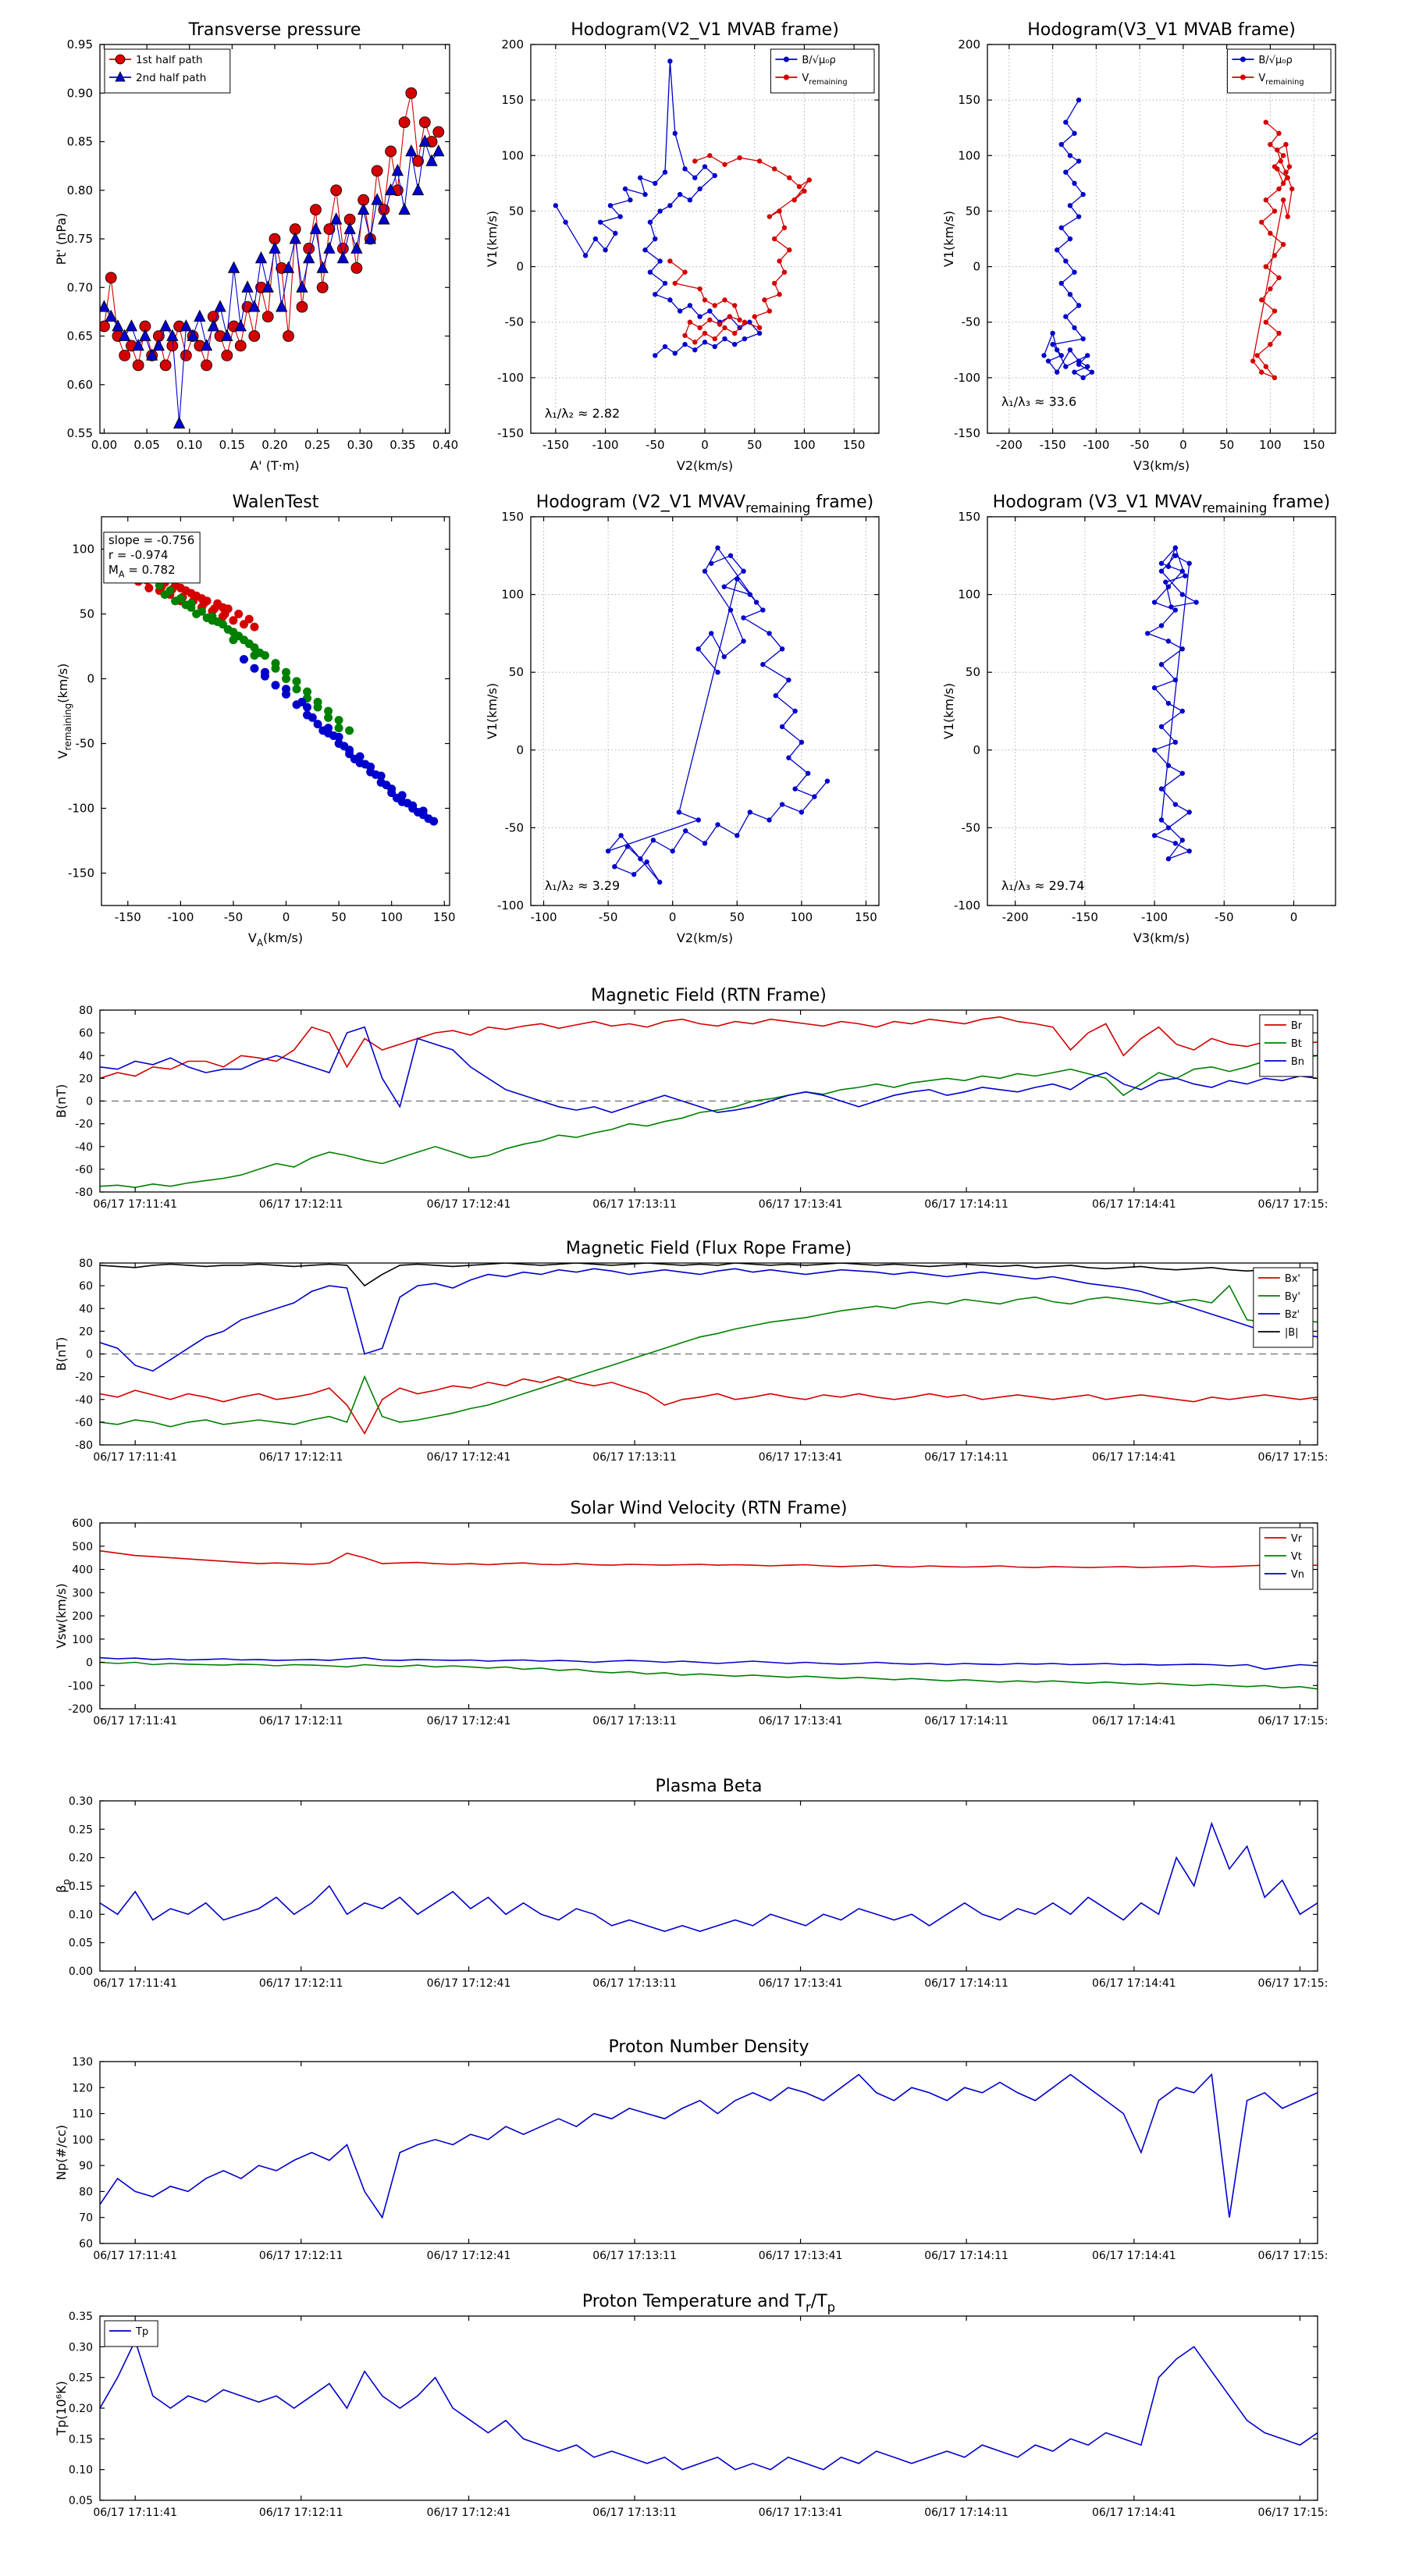 This screenshot has width=1405, height=2576. What do you see at coordinates (1297, 1575) in the screenshot?
I see `svg-text: Vn` at bounding box center [1297, 1575].